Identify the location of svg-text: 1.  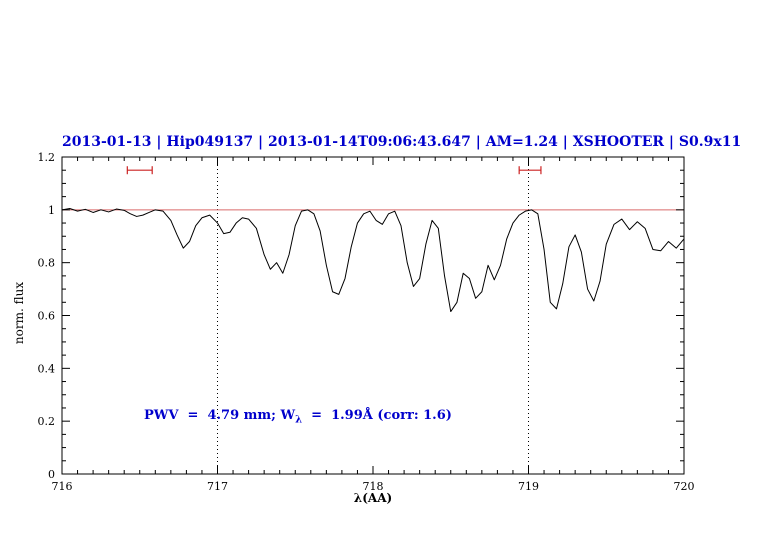
(51, 210).